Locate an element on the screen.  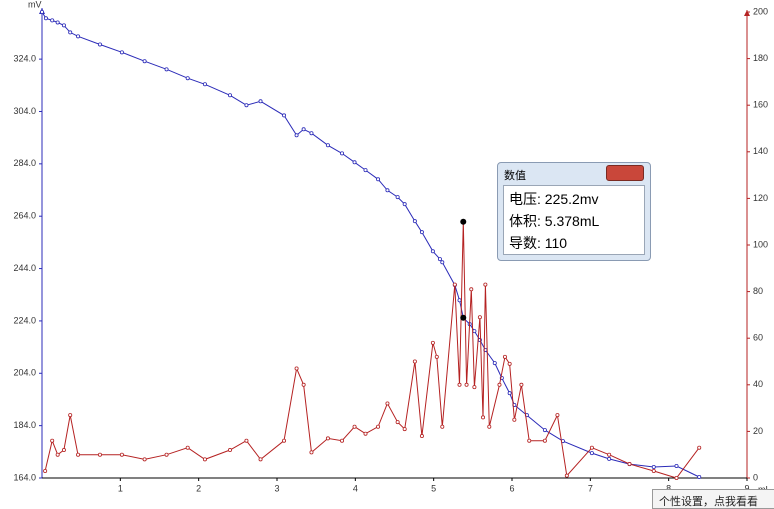
settings-popup: 个性设置，点我看看 is located at coordinates (713, 499).